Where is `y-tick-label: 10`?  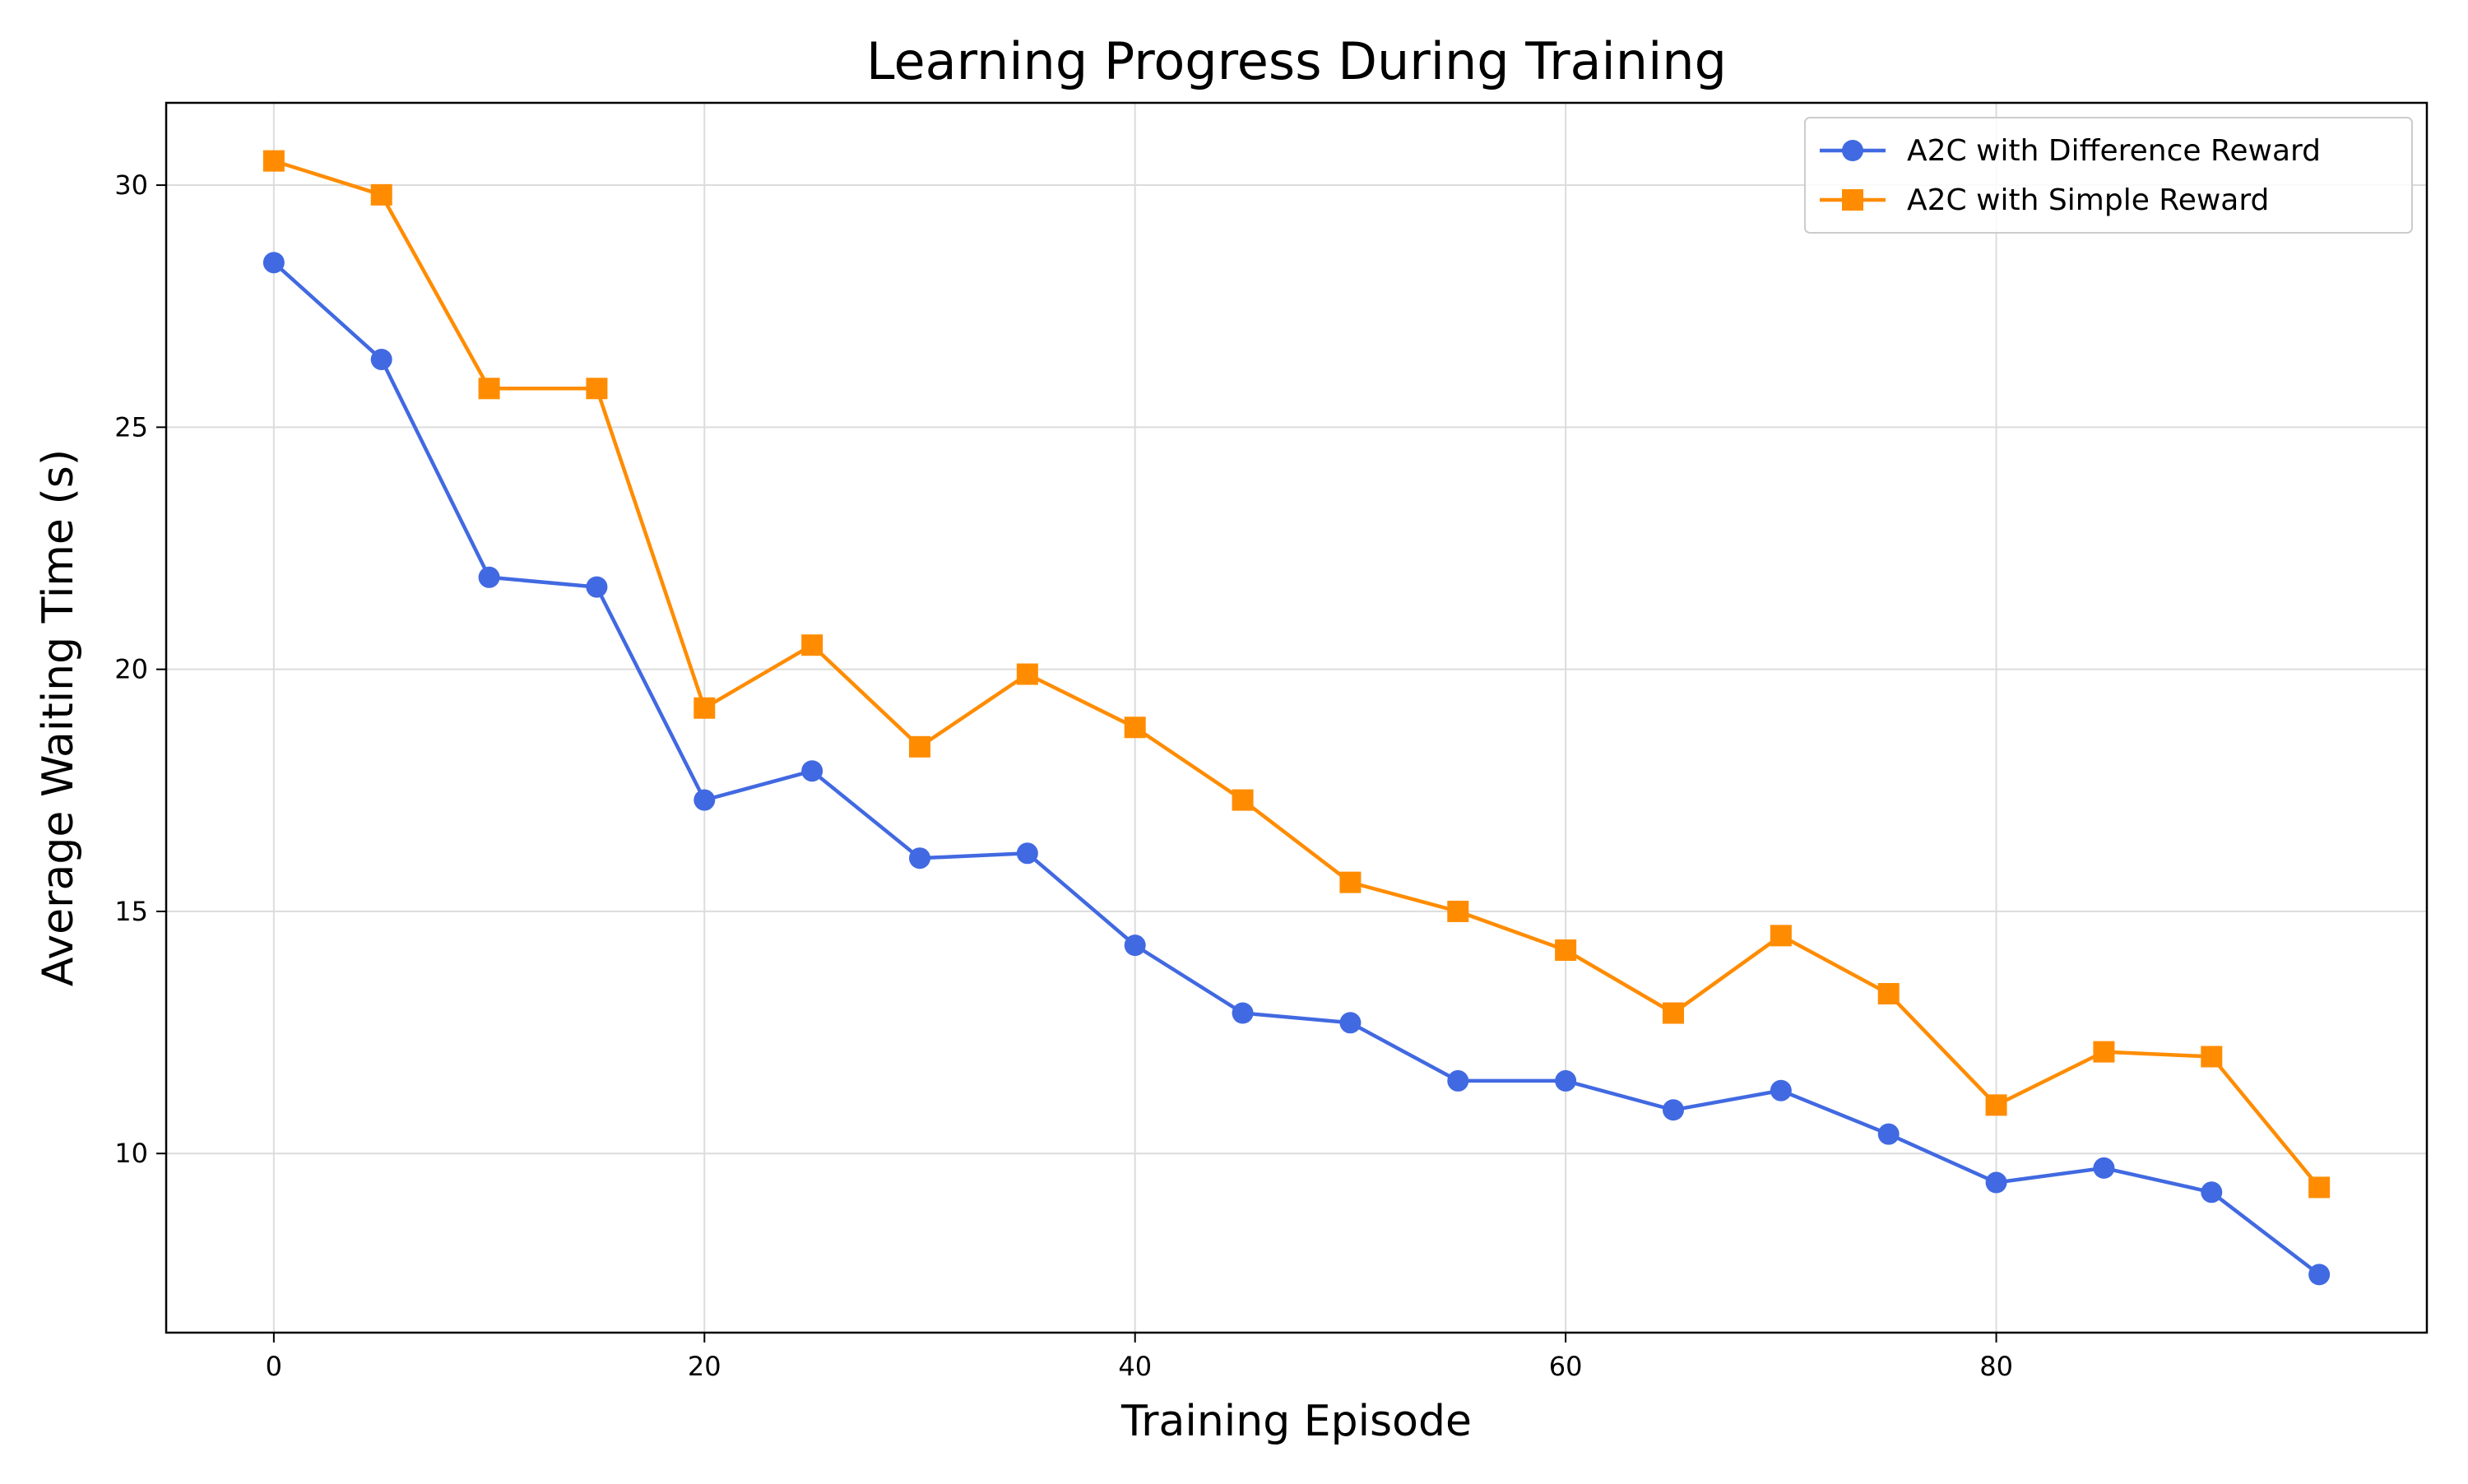 y-tick-label: 10 is located at coordinates (131, 1153).